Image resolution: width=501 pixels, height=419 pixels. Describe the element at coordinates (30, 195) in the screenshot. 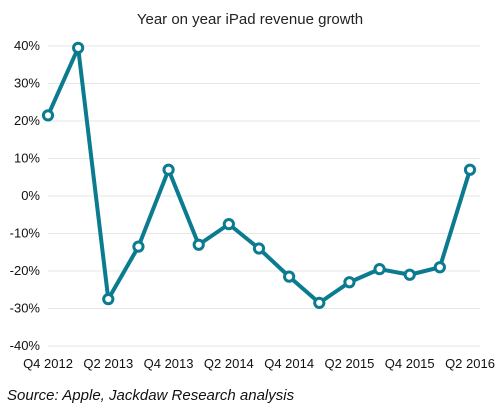

I see `y-tick-label: 0%` at that location.